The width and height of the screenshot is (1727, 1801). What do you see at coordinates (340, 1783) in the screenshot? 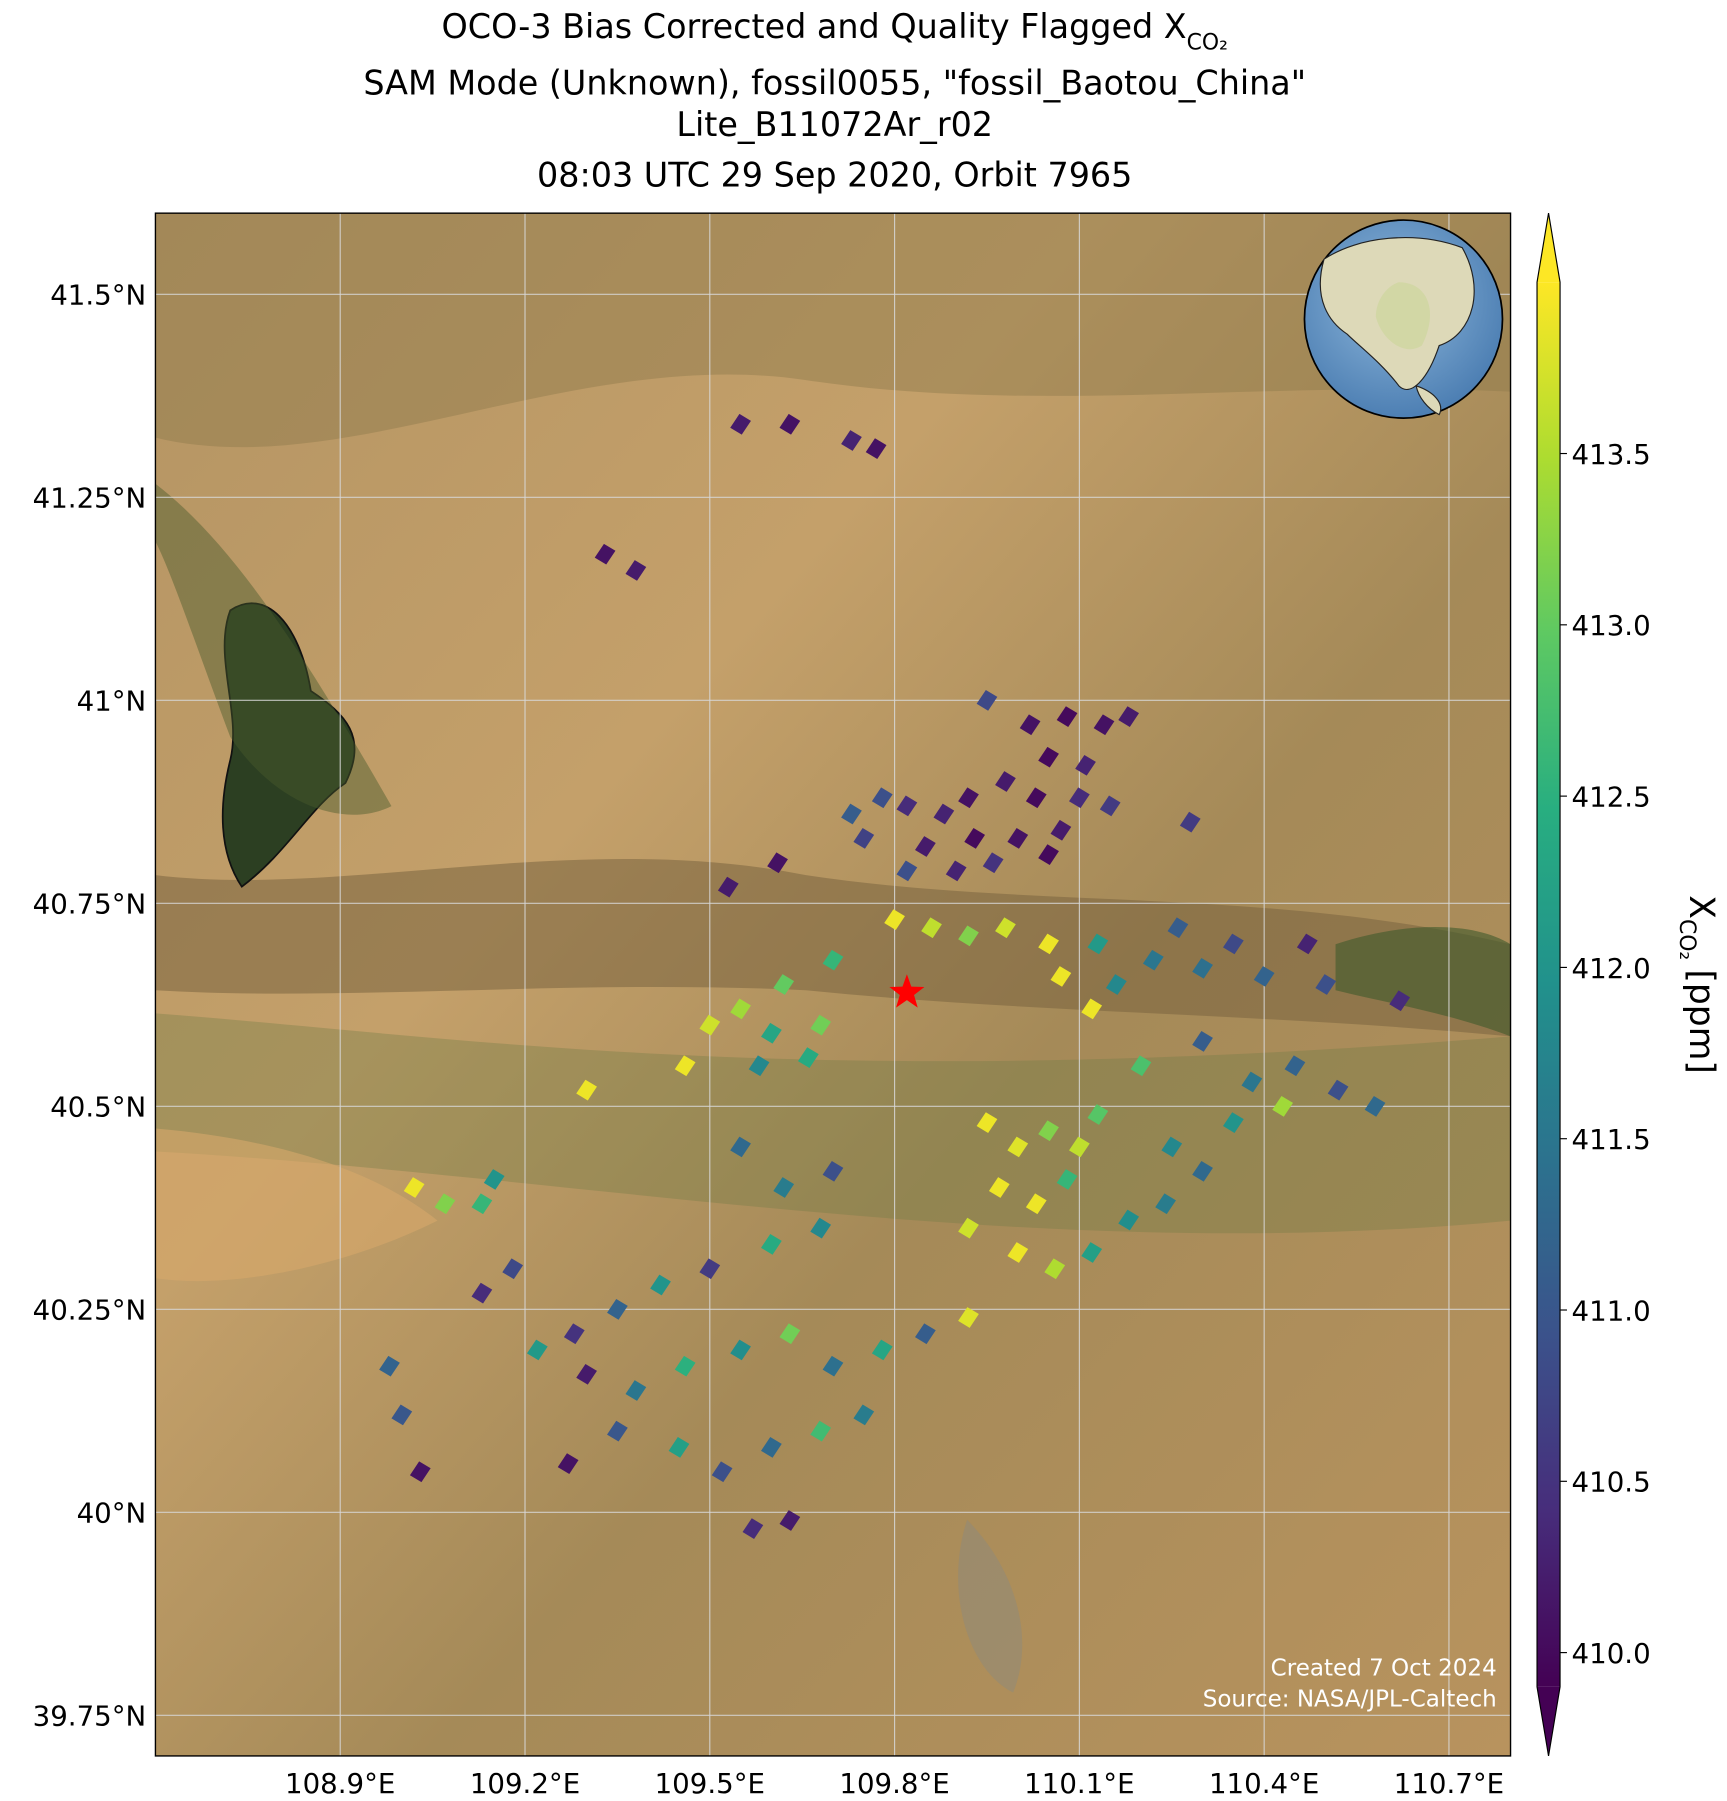
I see `x-tick-label: 108.9°E` at bounding box center [340, 1783].